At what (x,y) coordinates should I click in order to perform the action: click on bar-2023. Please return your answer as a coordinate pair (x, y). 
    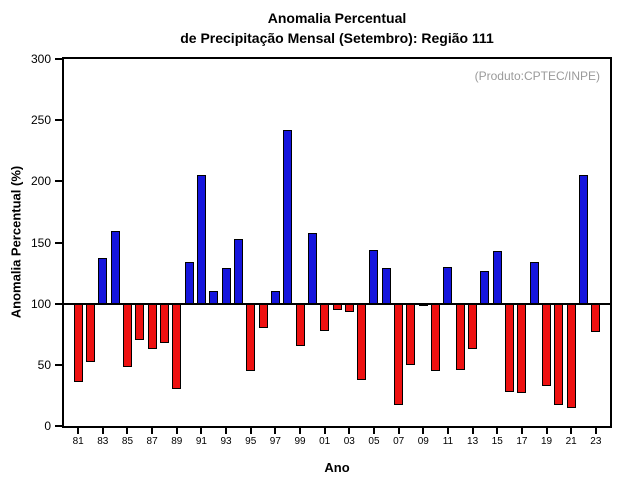
    Looking at the image, I should click on (596, 317).